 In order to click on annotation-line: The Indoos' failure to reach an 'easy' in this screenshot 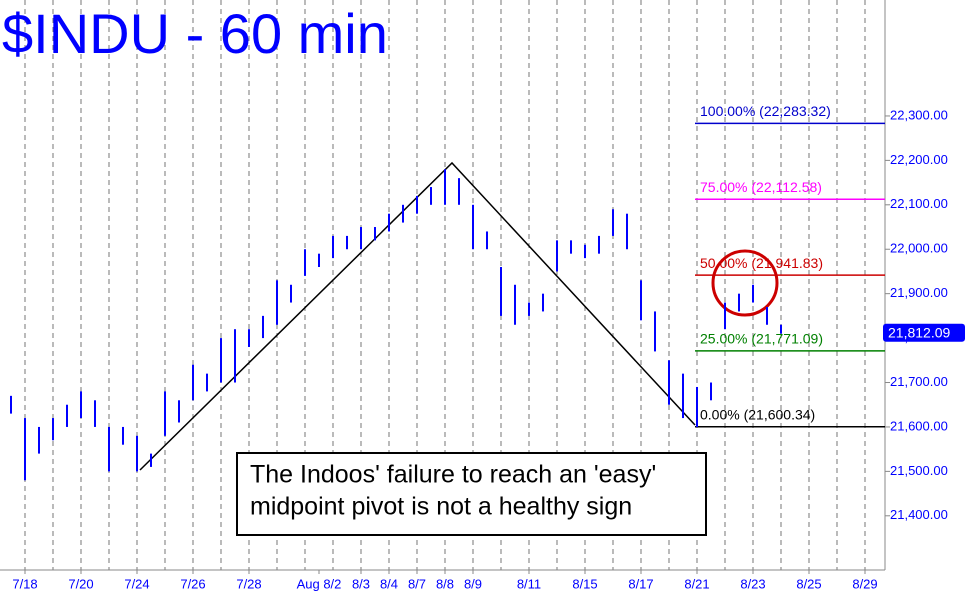, I will do `click(453, 475)`.